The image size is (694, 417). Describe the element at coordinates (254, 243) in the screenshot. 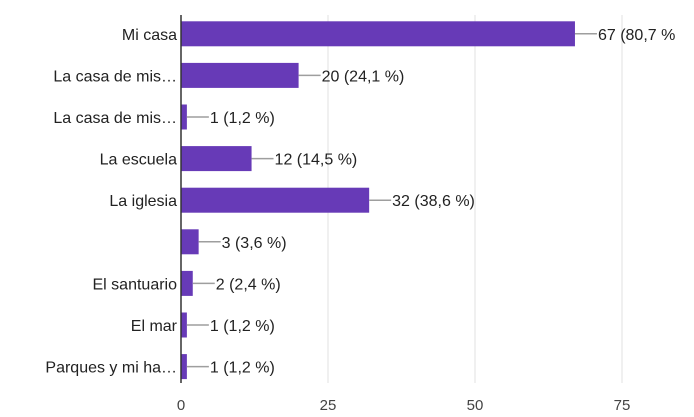

I see `bar-value-label: 3 (3,6 %)` at that location.